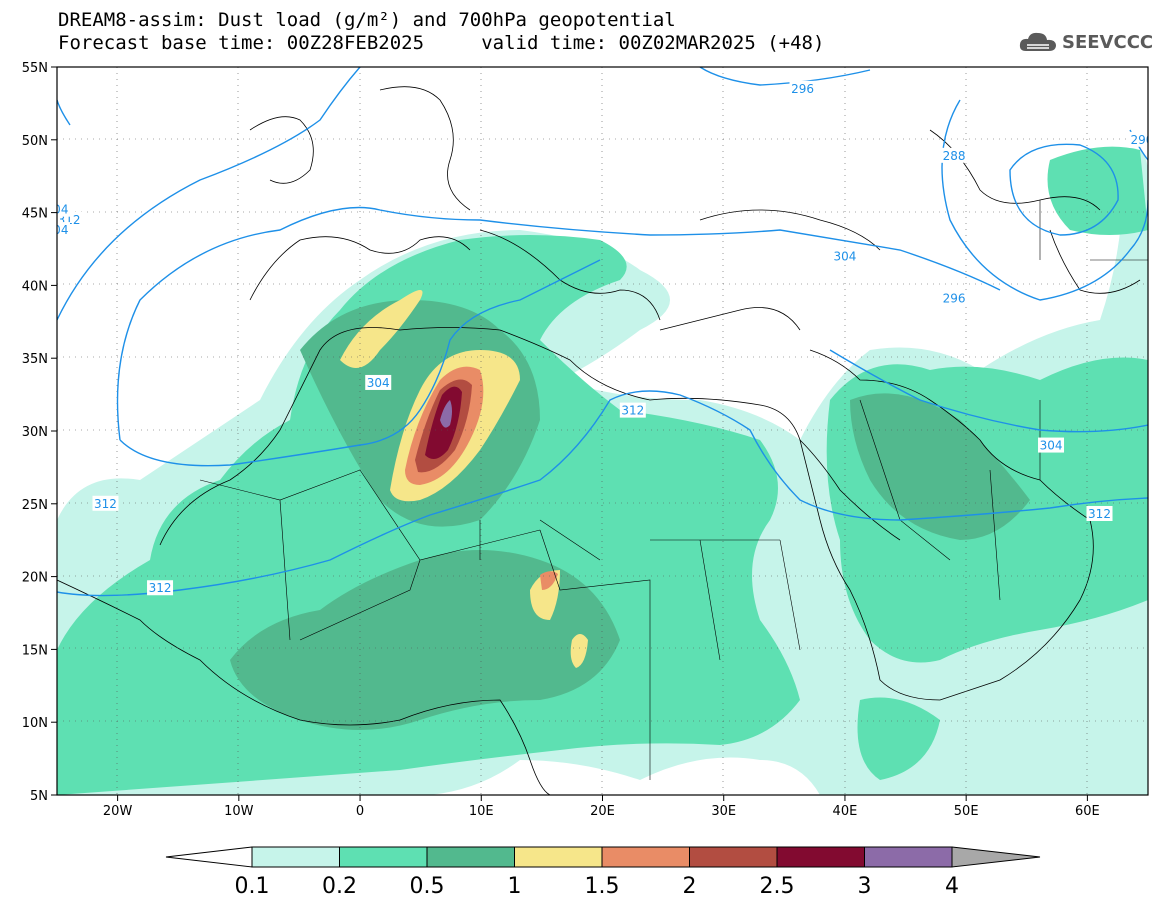  I want to click on lat-tick-label: 20N, so click(35, 578).